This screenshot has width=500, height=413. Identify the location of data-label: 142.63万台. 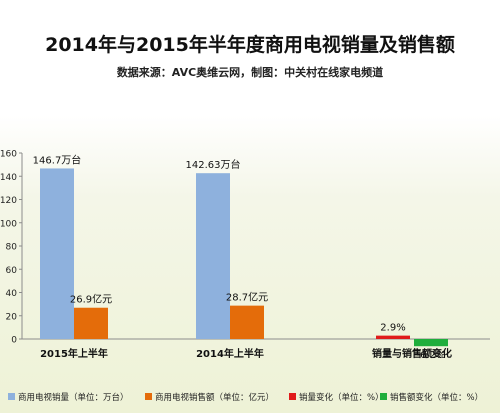
(213, 164).